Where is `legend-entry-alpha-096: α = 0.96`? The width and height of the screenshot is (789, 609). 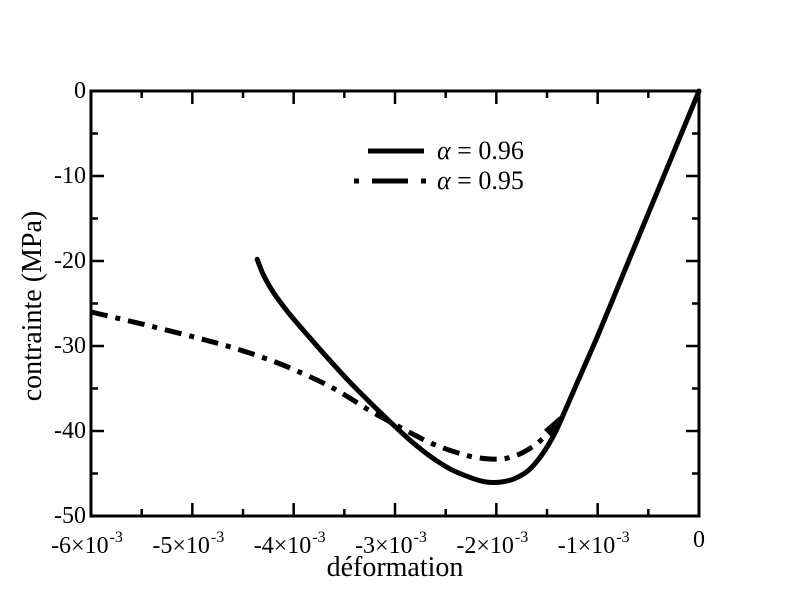 legend-entry-alpha-096: α = 0.96 is located at coordinates (438, 151).